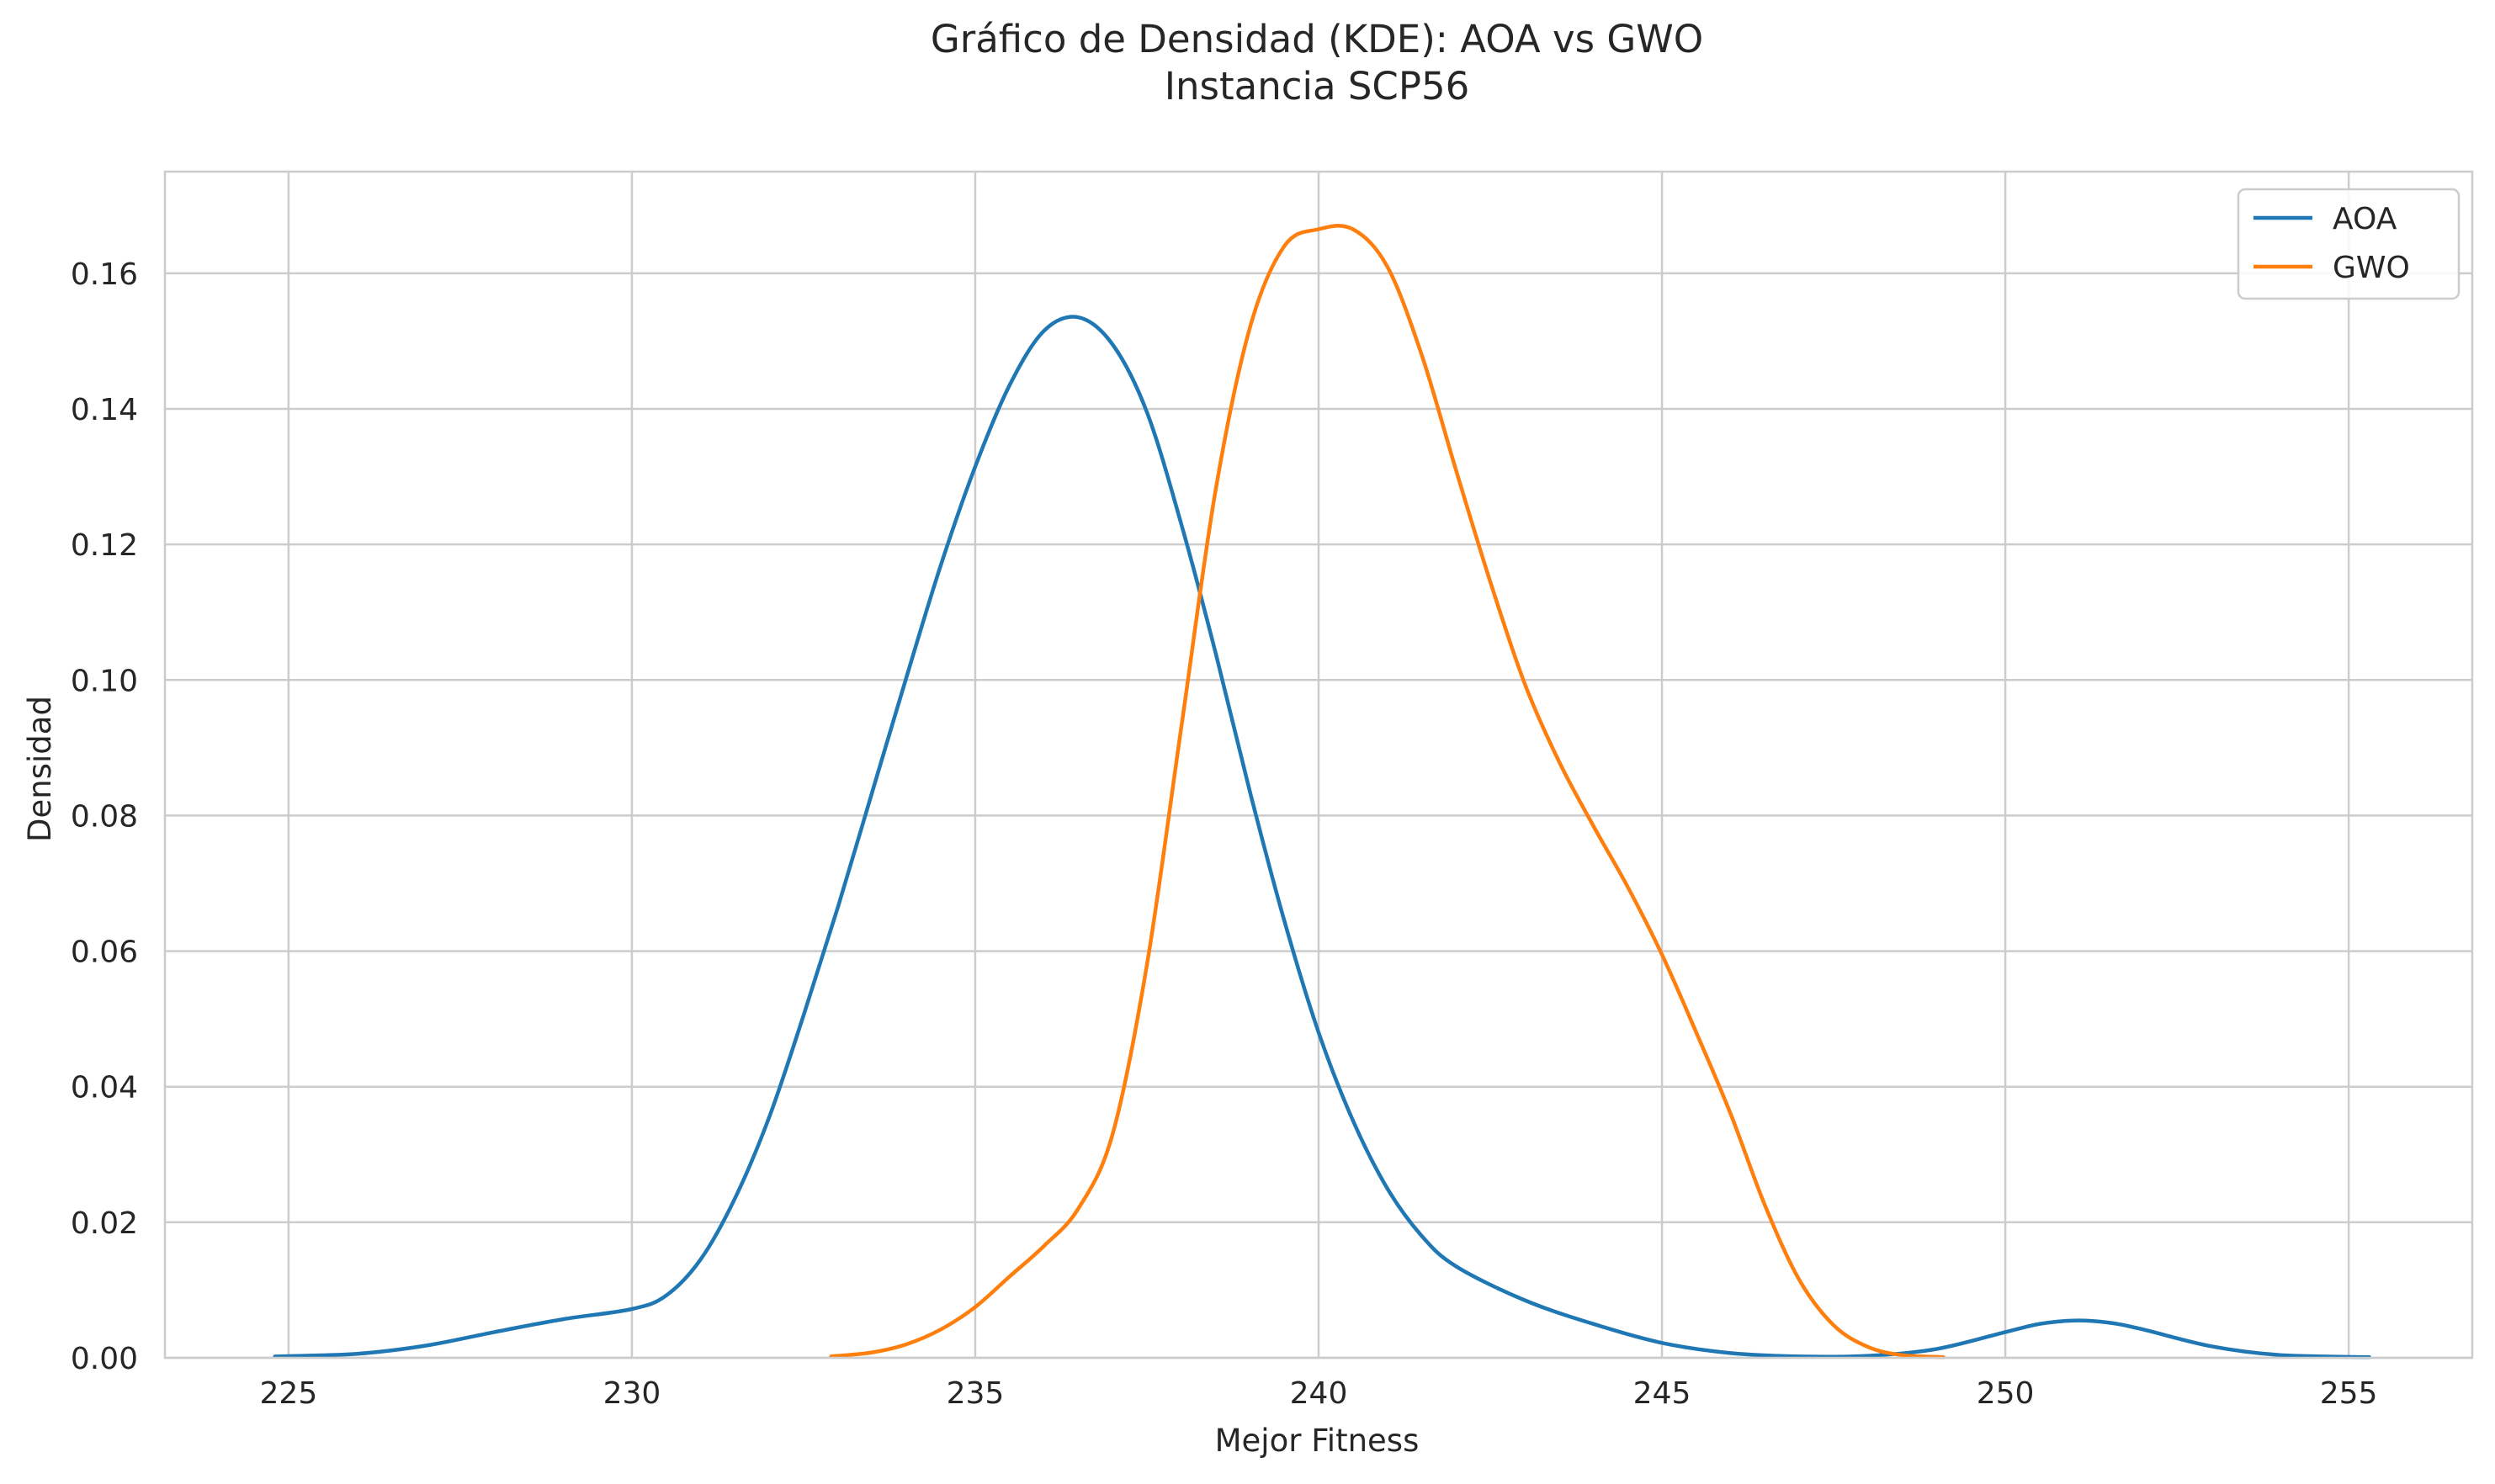 The width and height of the screenshot is (2495, 1484). Describe the element at coordinates (104, 1359) in the screenshot. I see `y-tick-label: 0.00` at that location.